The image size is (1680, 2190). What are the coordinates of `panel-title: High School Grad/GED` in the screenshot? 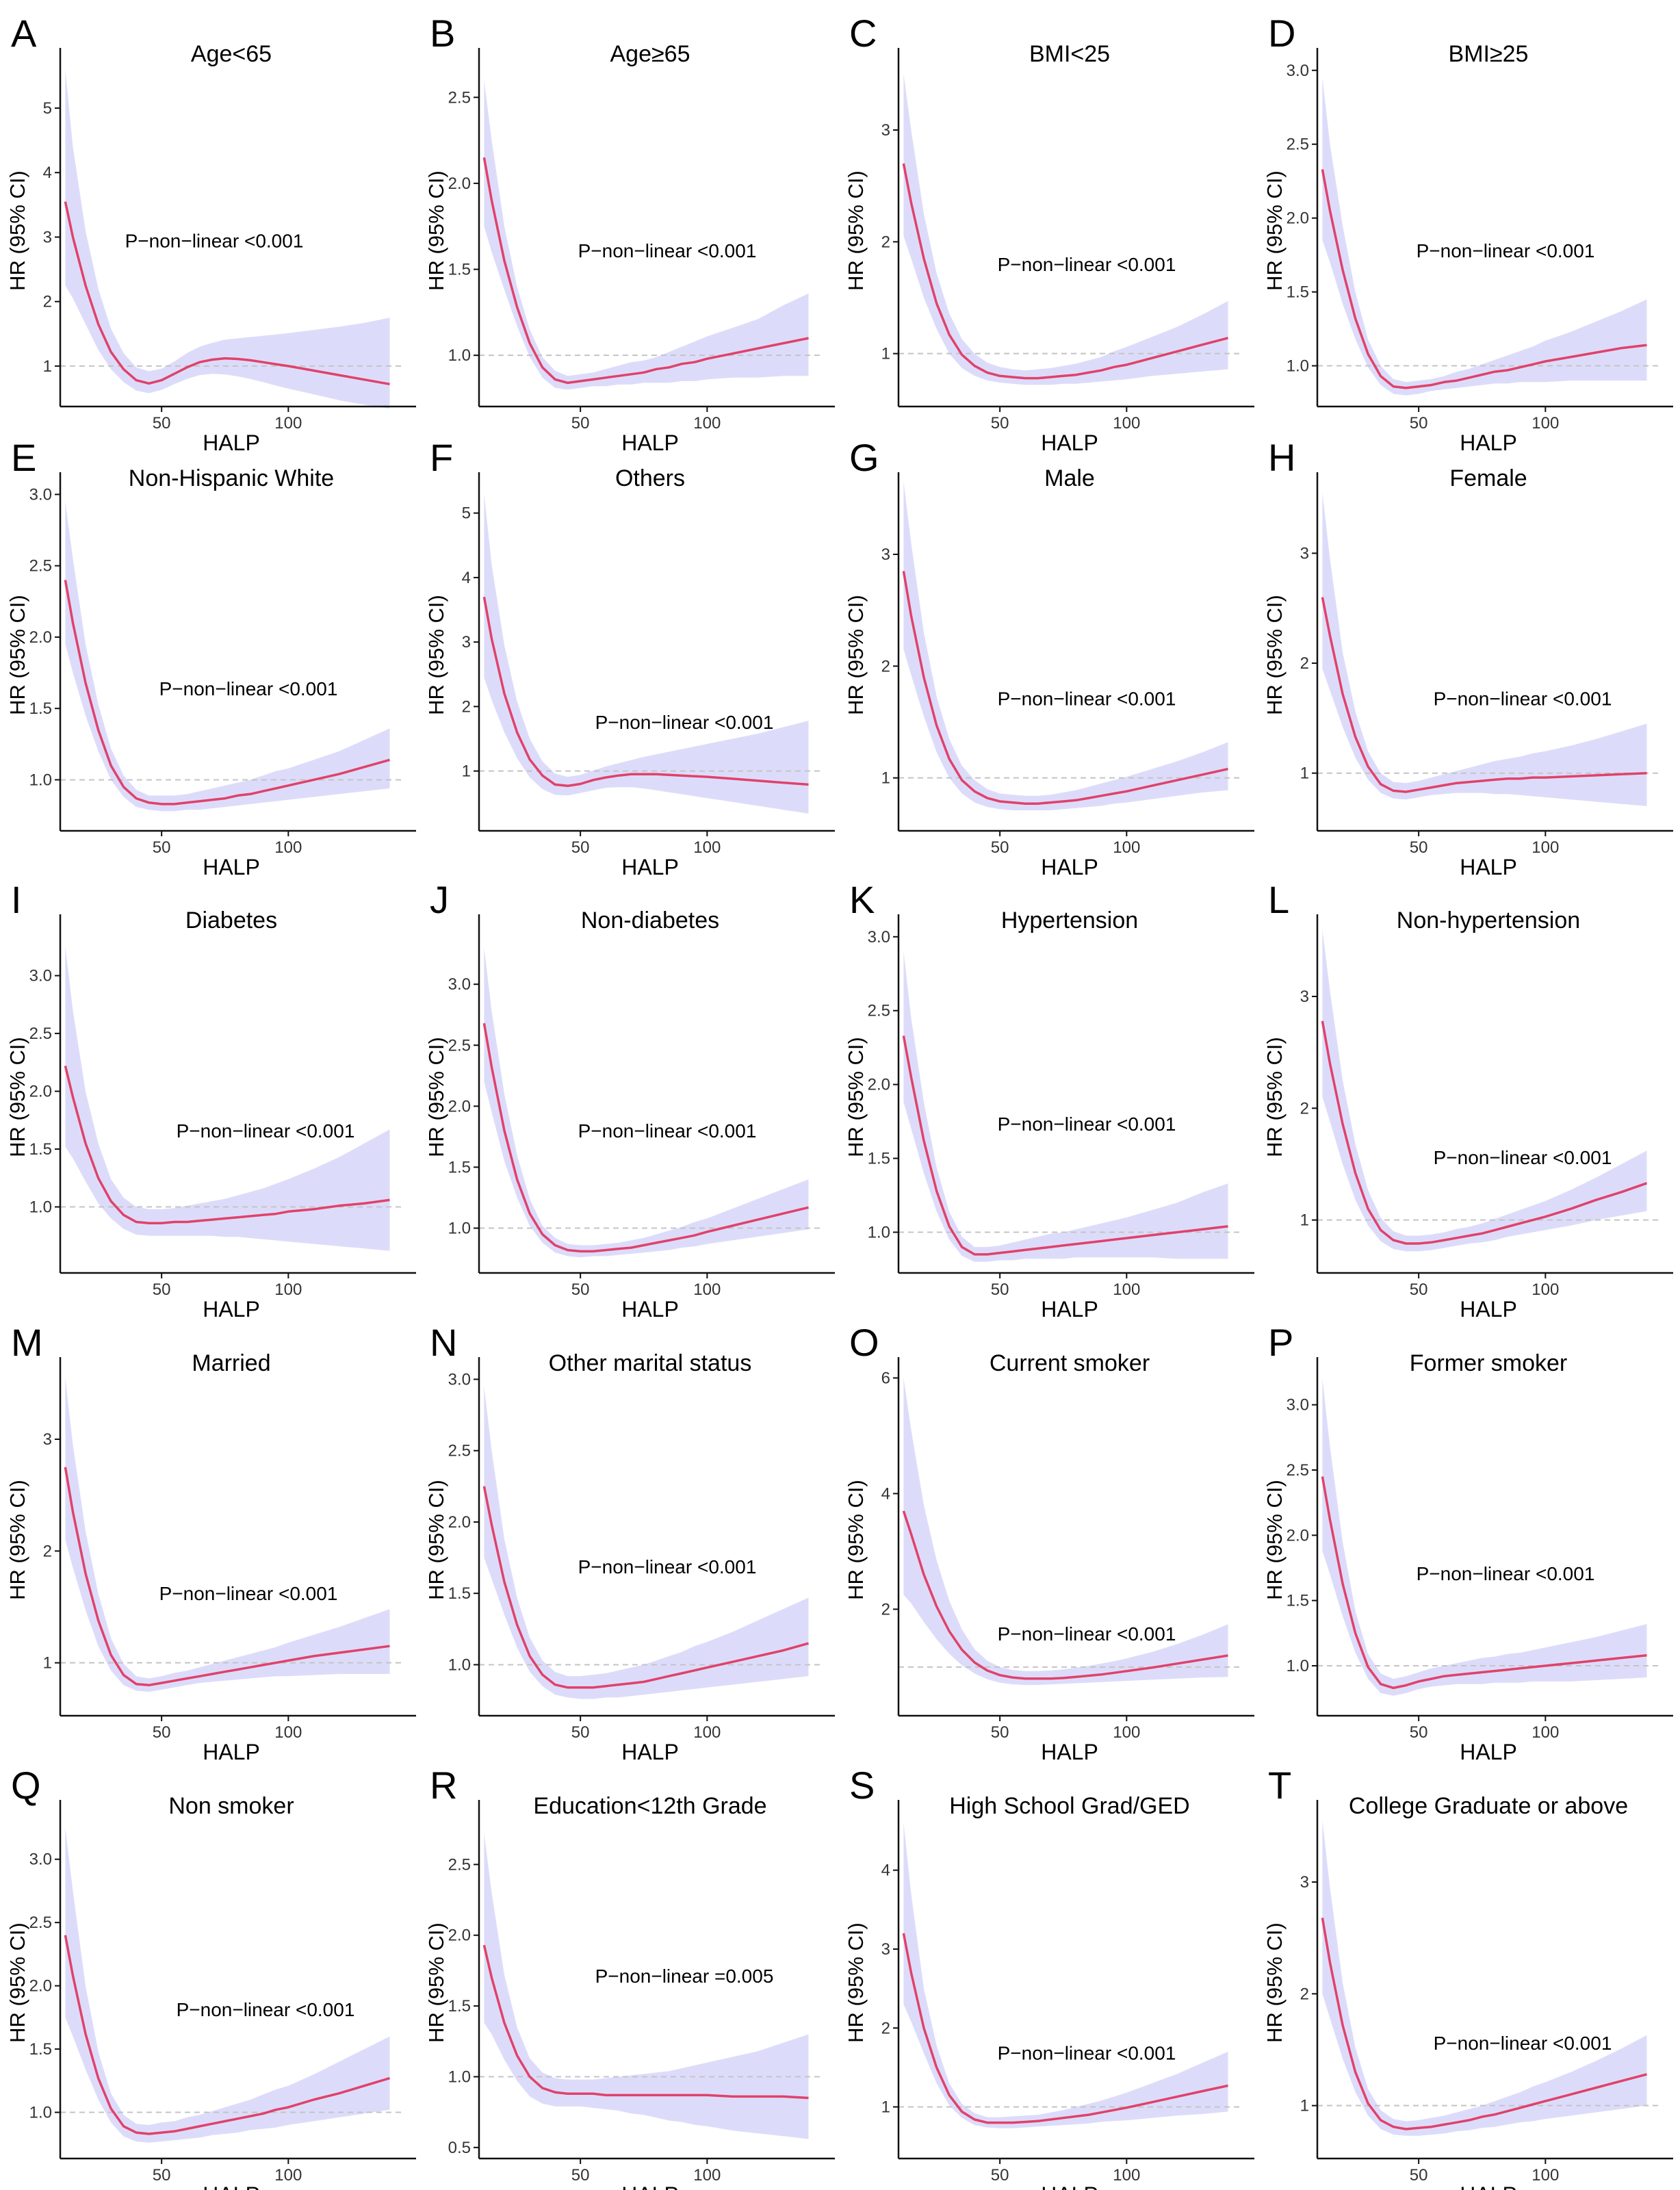 It's located at (1069, 1806).